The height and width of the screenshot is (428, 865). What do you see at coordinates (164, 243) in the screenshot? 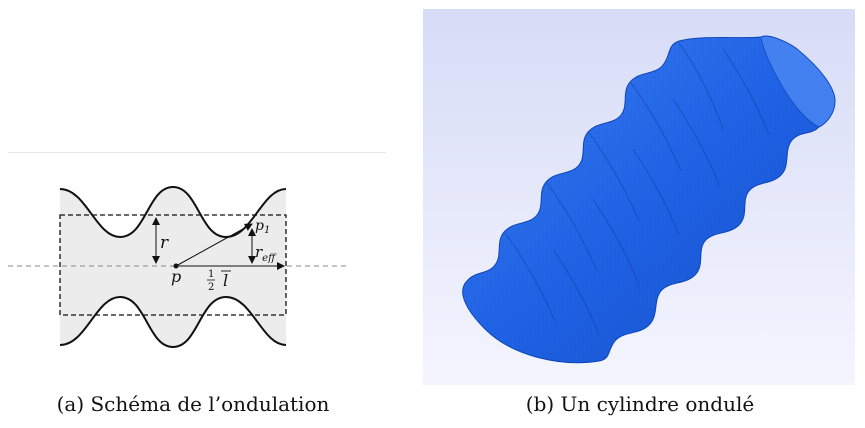
I see `radius-label: r` at bounding box center [164, 243].